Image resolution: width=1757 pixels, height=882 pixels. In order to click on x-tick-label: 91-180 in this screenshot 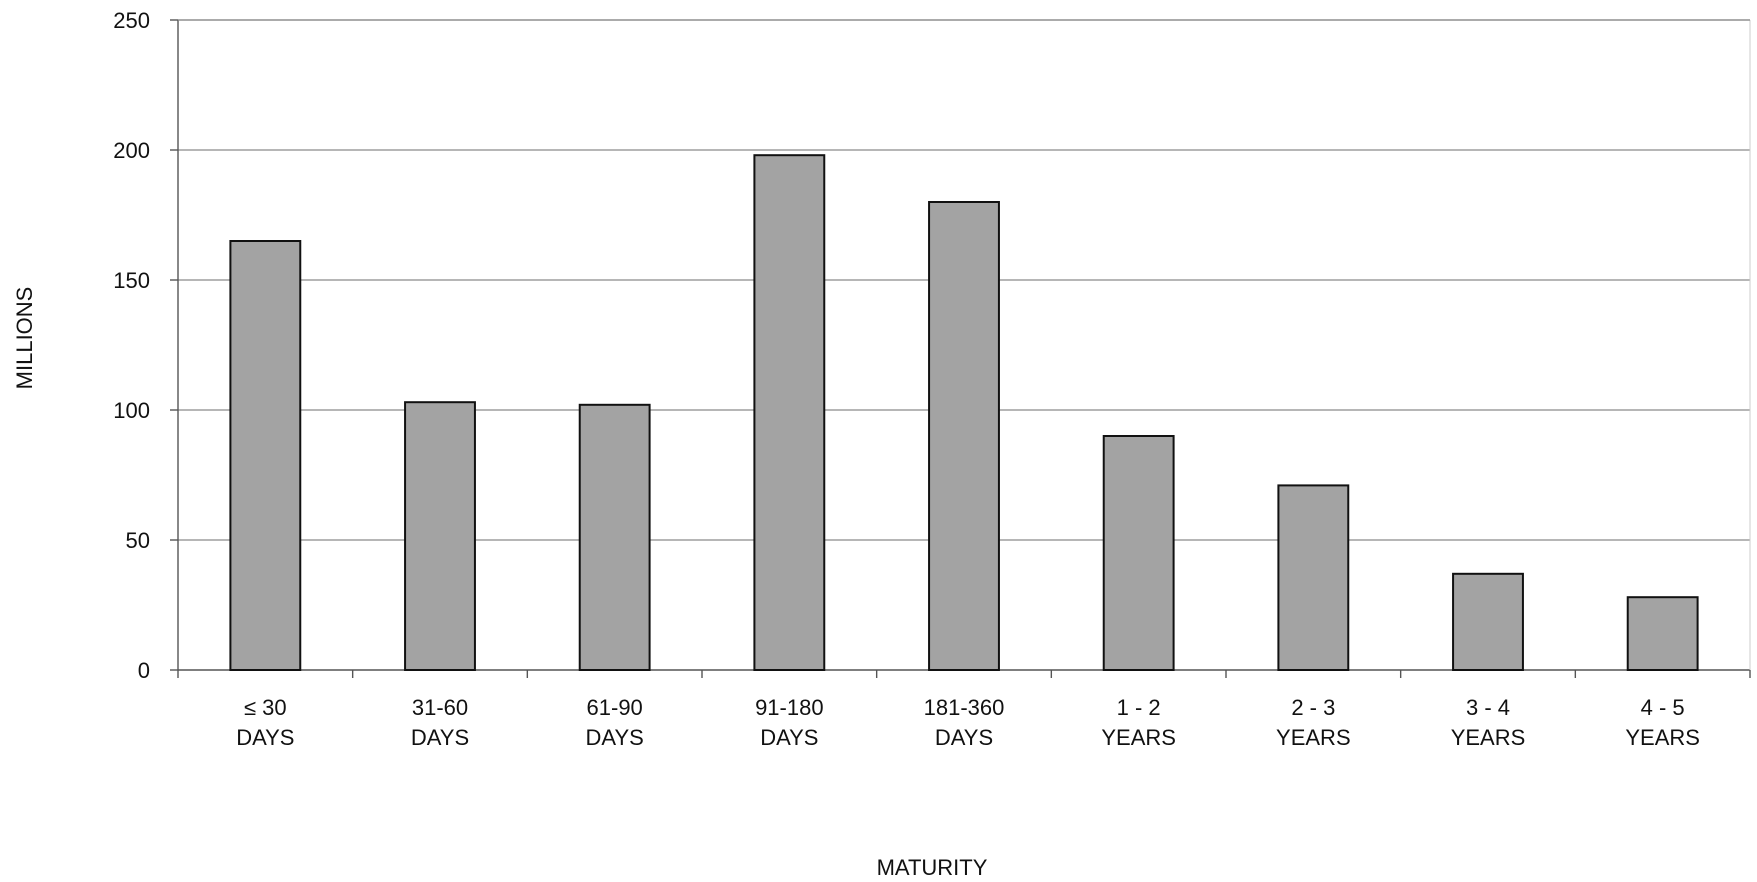, I will do `click(789, 707)`.